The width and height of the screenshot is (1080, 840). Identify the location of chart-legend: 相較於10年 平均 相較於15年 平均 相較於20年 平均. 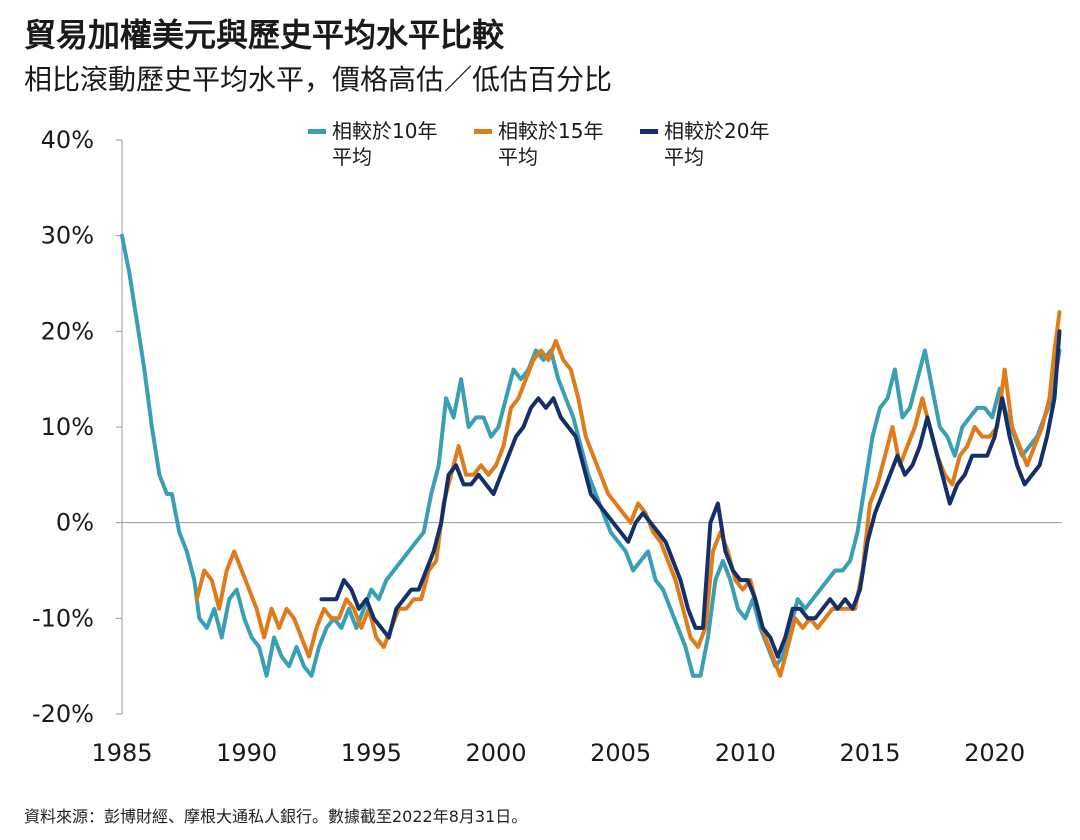
(540, 148).